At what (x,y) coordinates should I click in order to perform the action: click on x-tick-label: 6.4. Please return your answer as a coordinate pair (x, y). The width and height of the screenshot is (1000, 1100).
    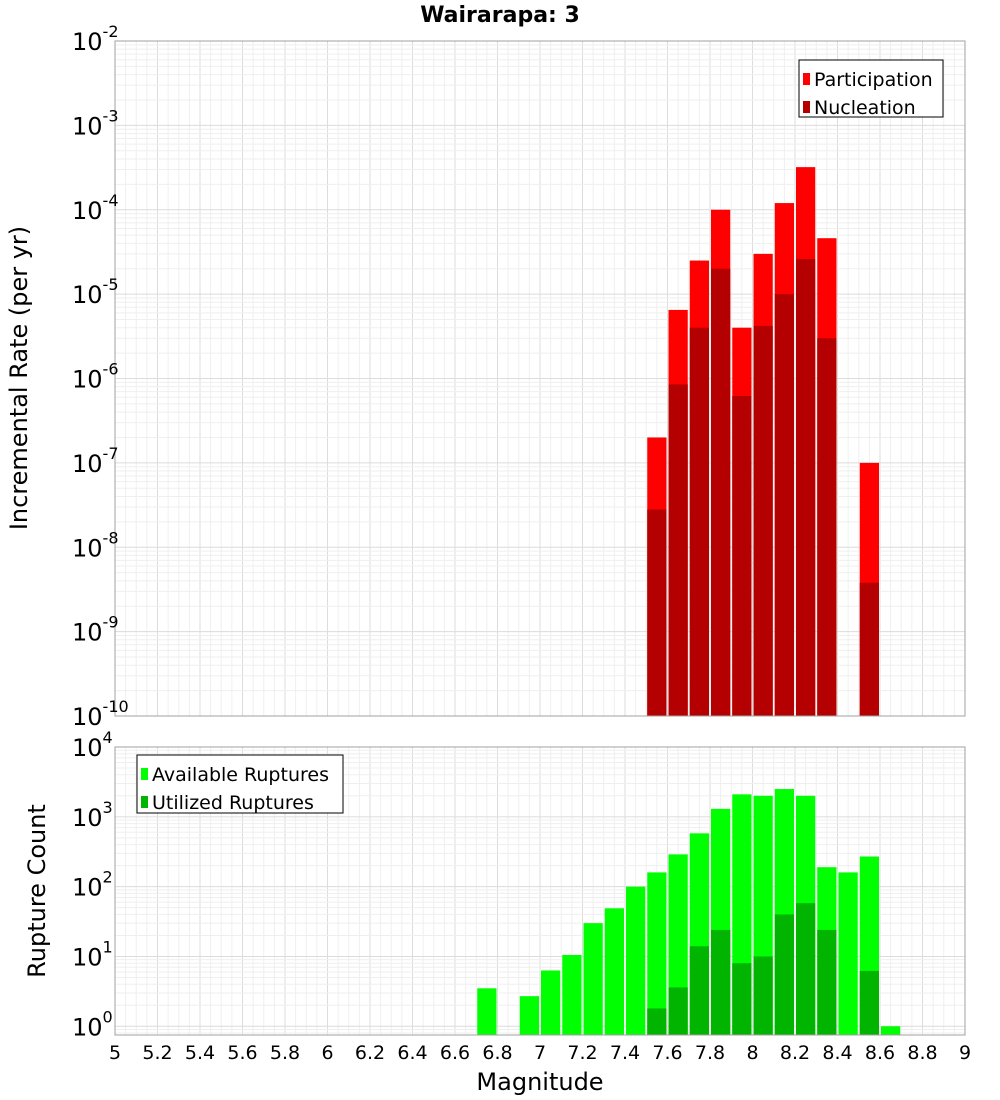
    Looking at the image, I should click on (412, 1053).